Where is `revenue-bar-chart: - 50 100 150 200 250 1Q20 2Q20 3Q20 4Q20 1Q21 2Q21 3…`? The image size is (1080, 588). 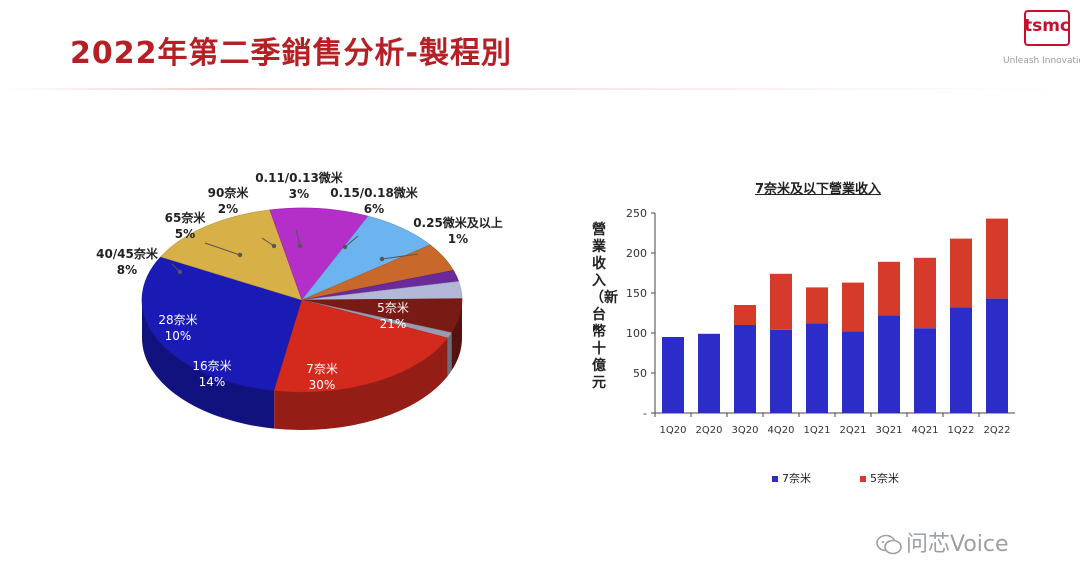
revenue-bar-chart: - 50 100 150 200 250 1Q20 2Q20 3Q20 4Q20 1Q21 2Q21 3… is located at coordinates (820, 321).